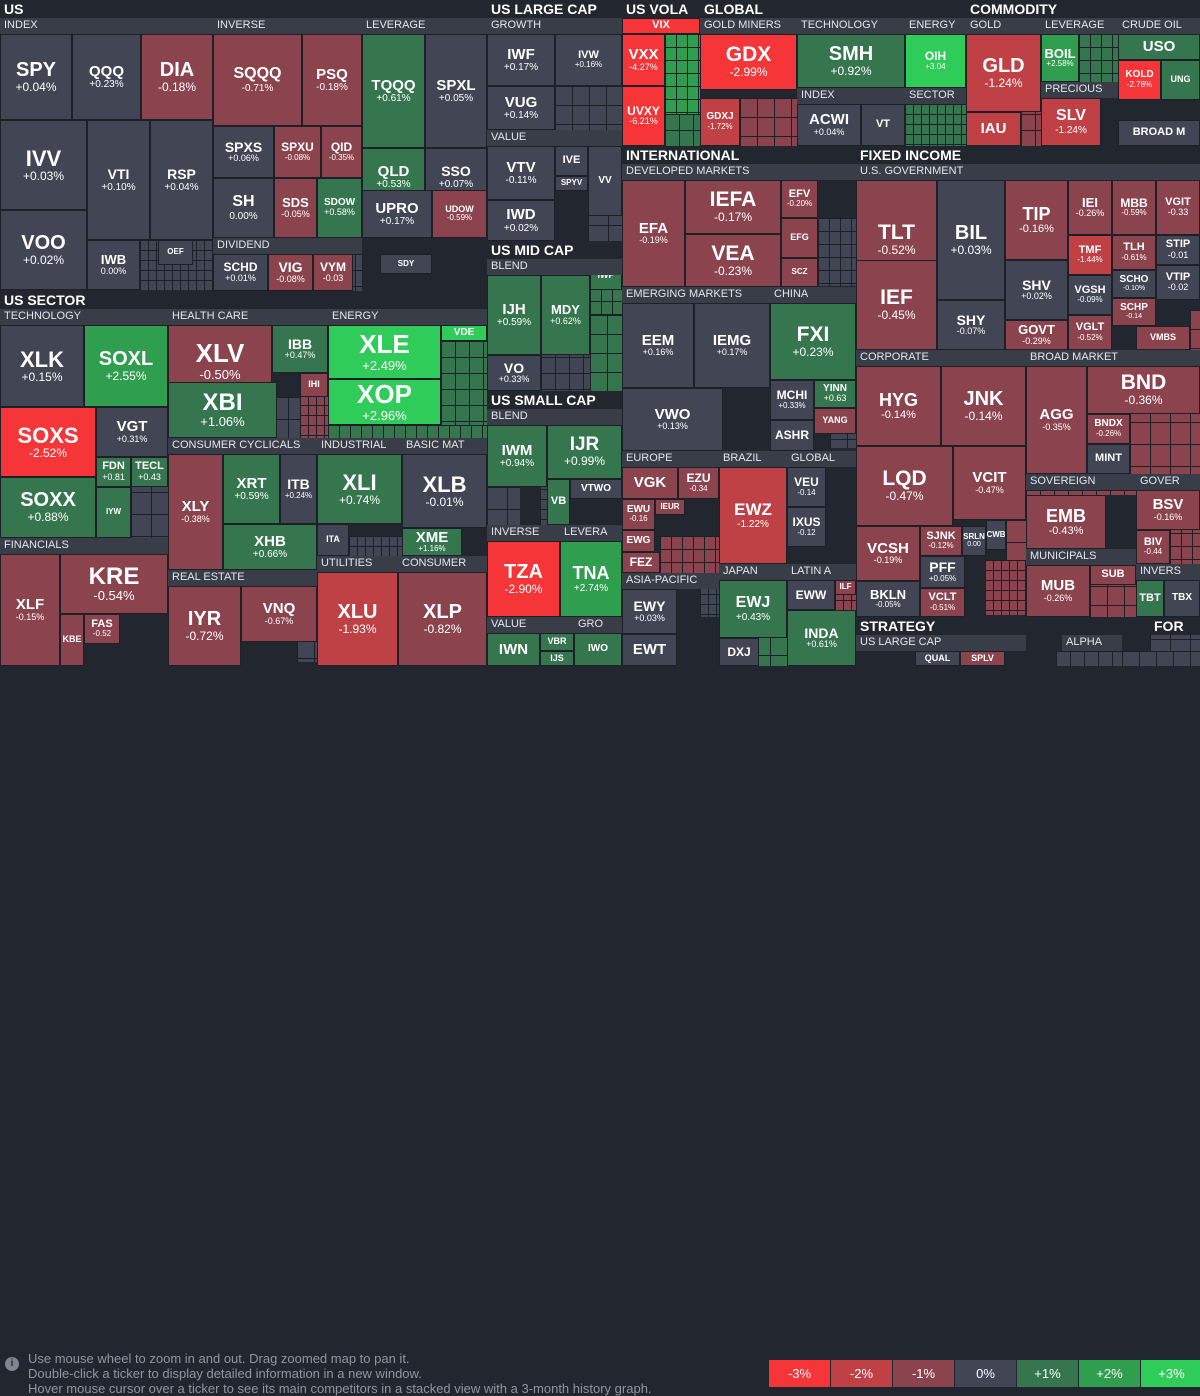 The height and width of the screenshot is (1396, 1200). What do you see at coordinates (851, 61) in the screenshot?
I see `ticker-tile-smh: SMH +0.92%` at bounding box center [851, 61].